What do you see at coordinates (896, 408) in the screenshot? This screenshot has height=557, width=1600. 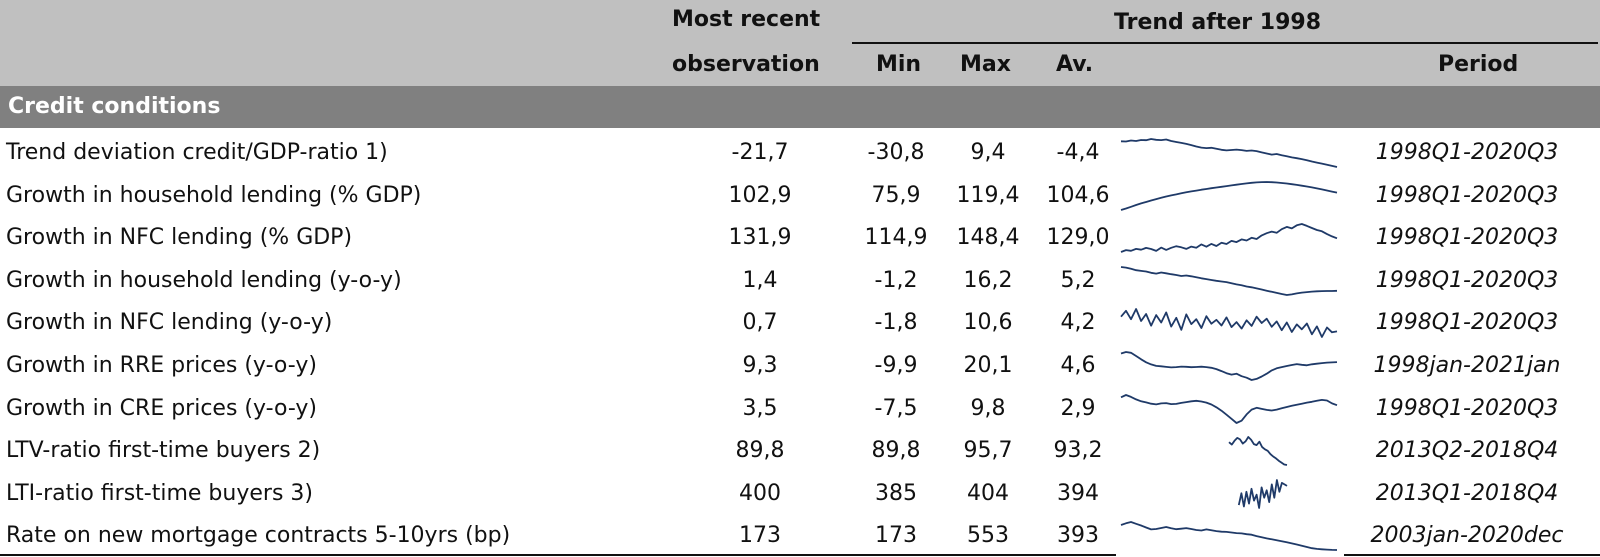 I see `min-value: -7,5` at bounding box center [896, 408].